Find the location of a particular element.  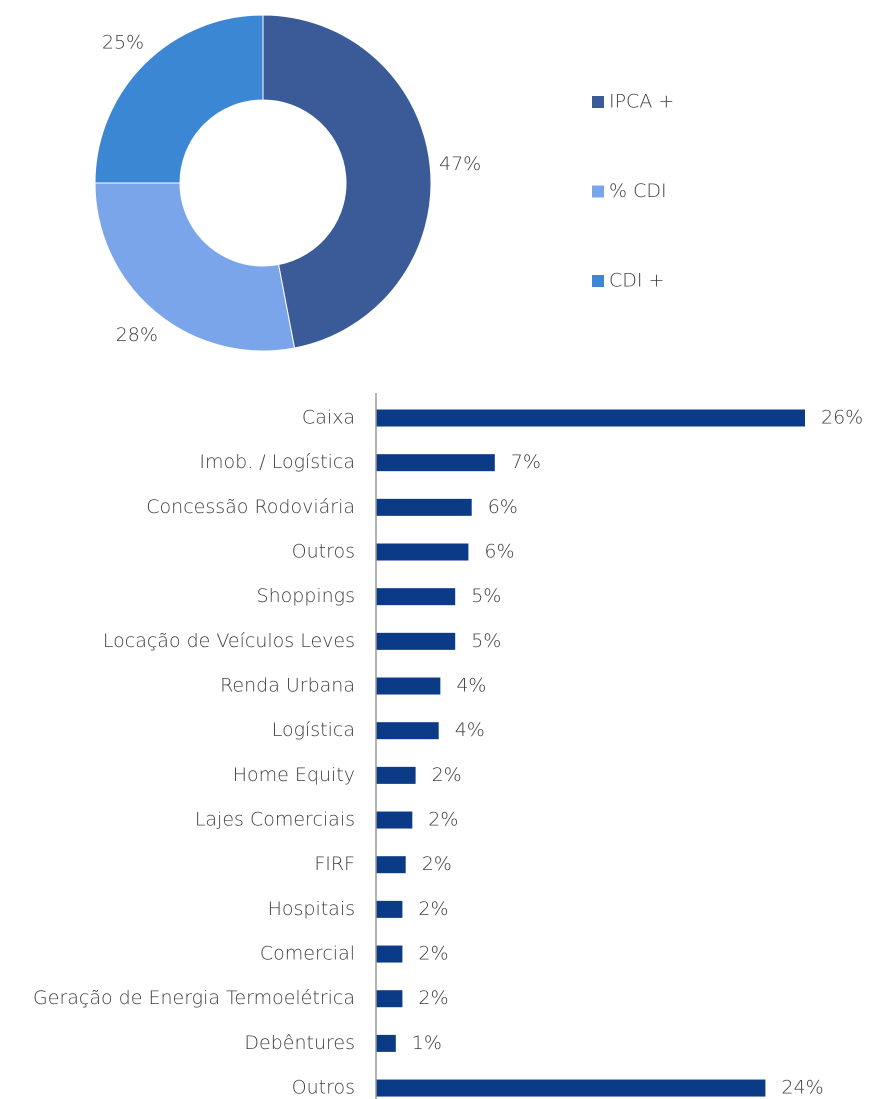

category-label: Shoppings is located at coordinates (306, 596).